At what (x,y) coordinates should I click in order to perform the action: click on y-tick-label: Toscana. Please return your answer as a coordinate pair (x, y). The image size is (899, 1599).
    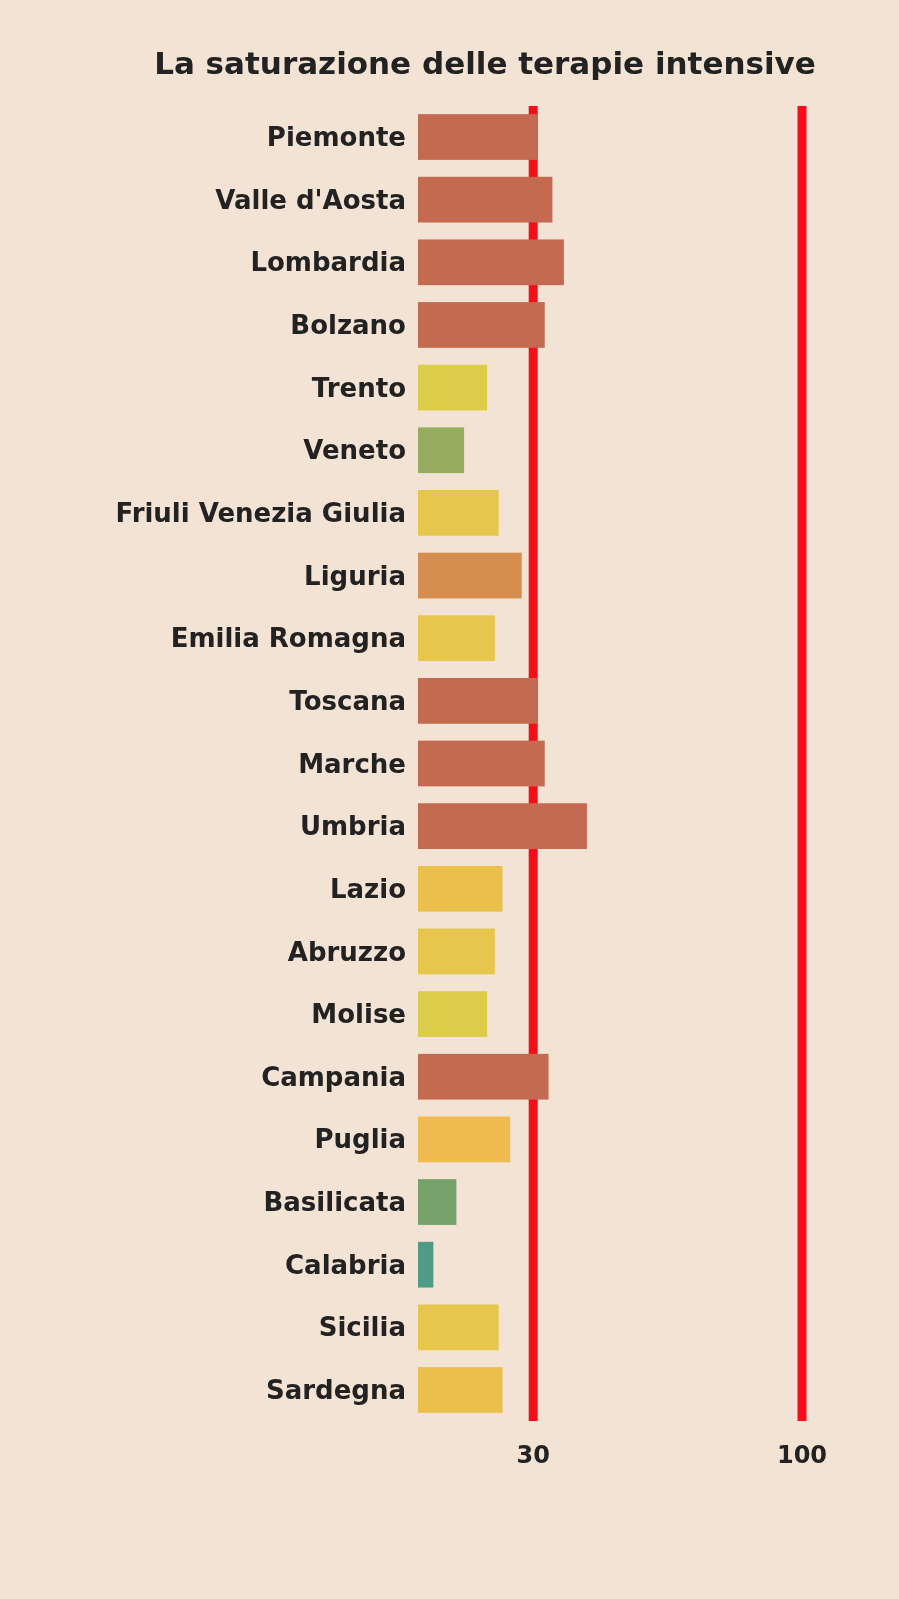
    Looking at the image, I should click on (347, 700).